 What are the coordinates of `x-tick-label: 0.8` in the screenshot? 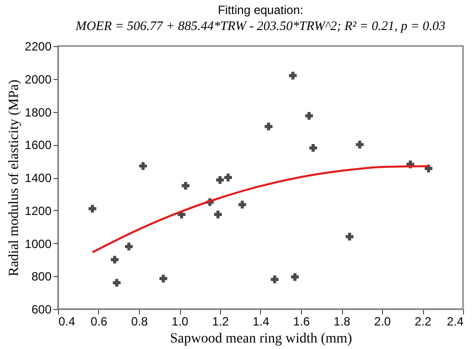 It's located at (139, 321).